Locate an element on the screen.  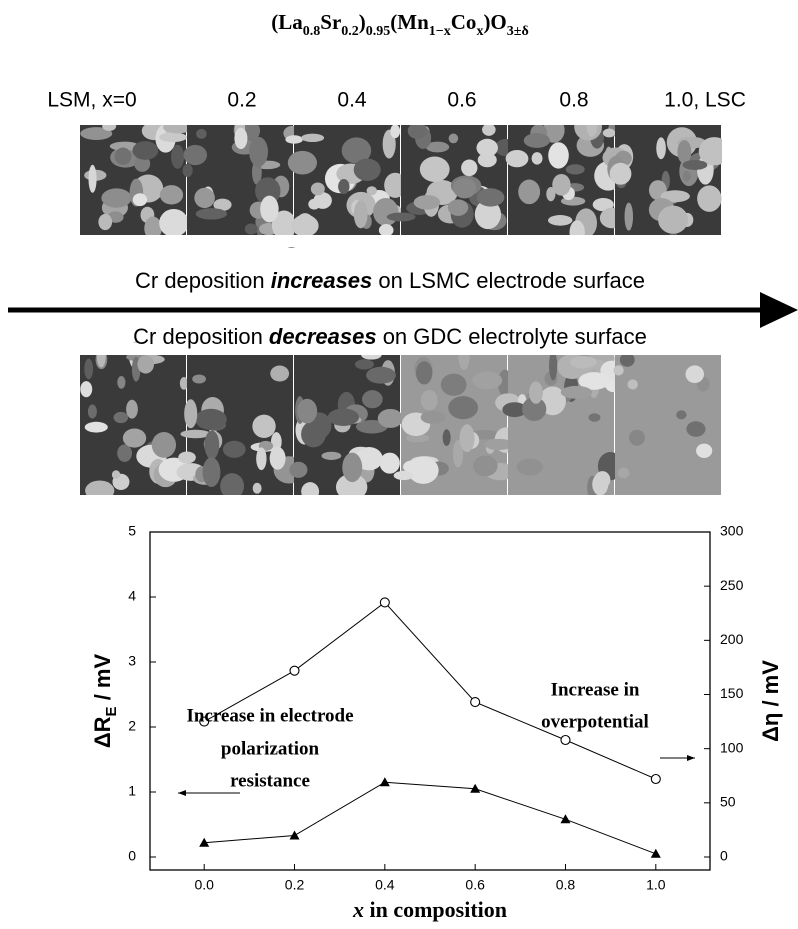
composition-label: 1.0, LSC is located at coordinates (705, 100).